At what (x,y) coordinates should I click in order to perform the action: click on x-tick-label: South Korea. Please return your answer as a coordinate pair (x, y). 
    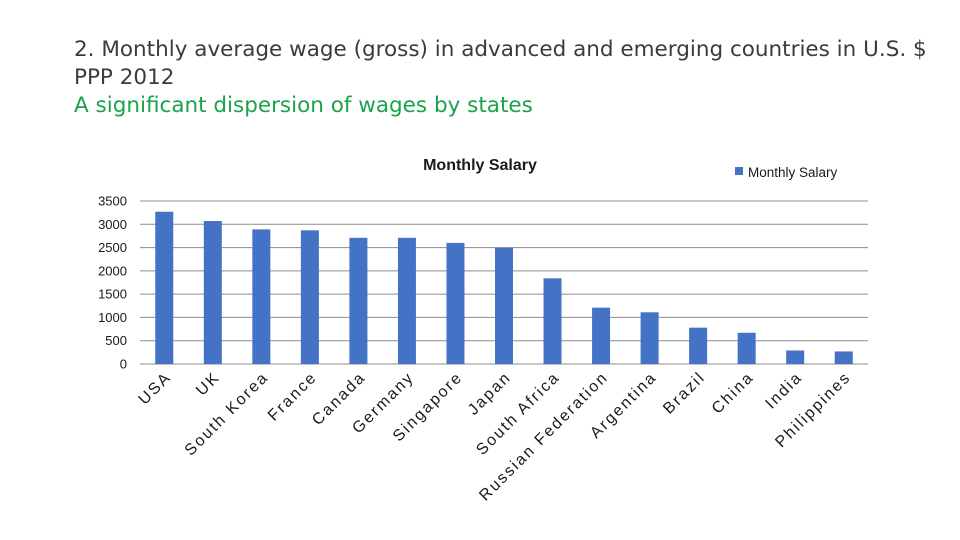
    Looking at the image, I should click on (227, 414).